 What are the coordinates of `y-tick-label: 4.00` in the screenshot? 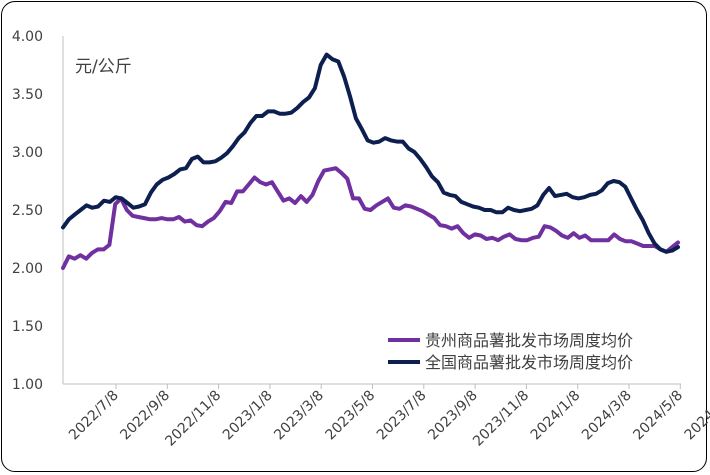 It's located at (27, 37).